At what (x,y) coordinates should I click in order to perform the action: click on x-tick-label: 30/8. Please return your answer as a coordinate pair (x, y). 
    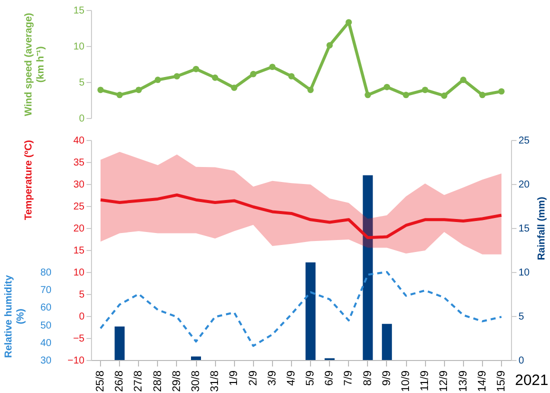
    Looking at the image, I should click on (196, 381).